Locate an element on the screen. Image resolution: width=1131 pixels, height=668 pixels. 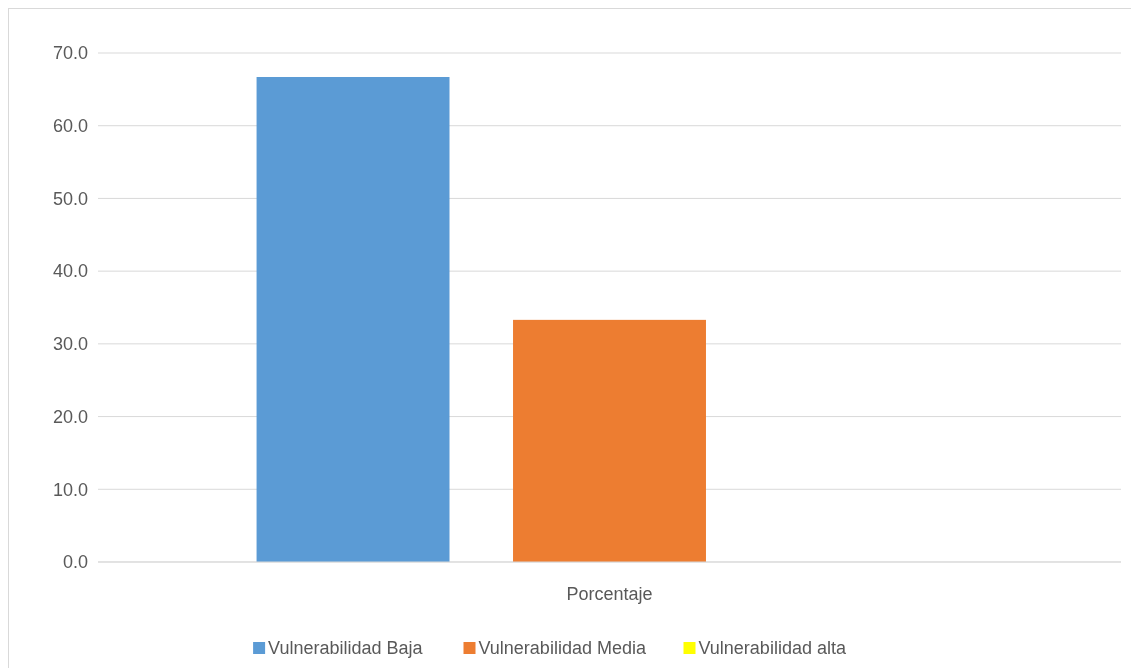
legend-label: Vulnerabilidad alta is located at coordinates (772, 648).